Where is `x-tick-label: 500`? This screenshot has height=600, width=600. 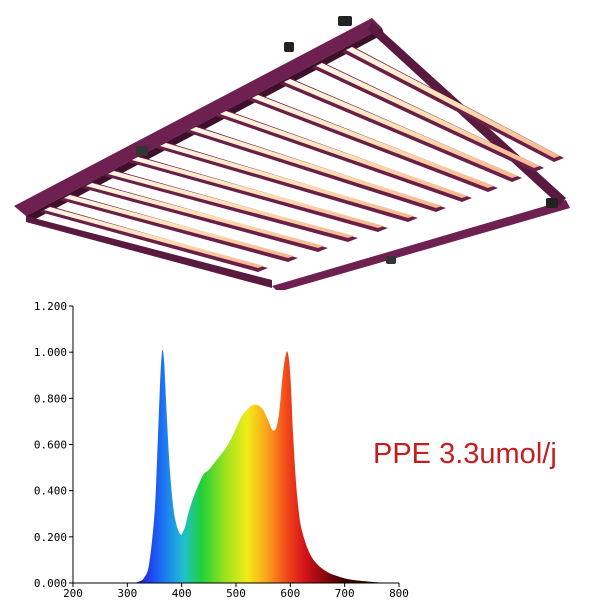 x-tick-label: 500 is located at coordinates (236, 593).